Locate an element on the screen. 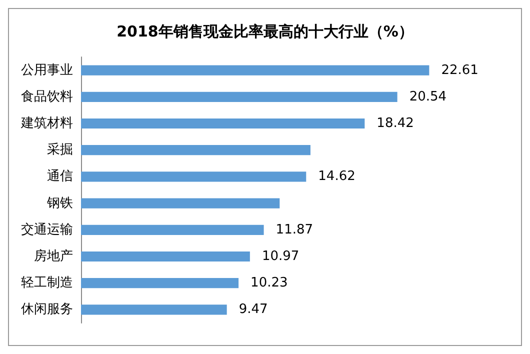 This screenshot has width=530, height=354. chart-title: 2018年销售现金比率最高的十大行业（%） is located at coordinates (265, 31).